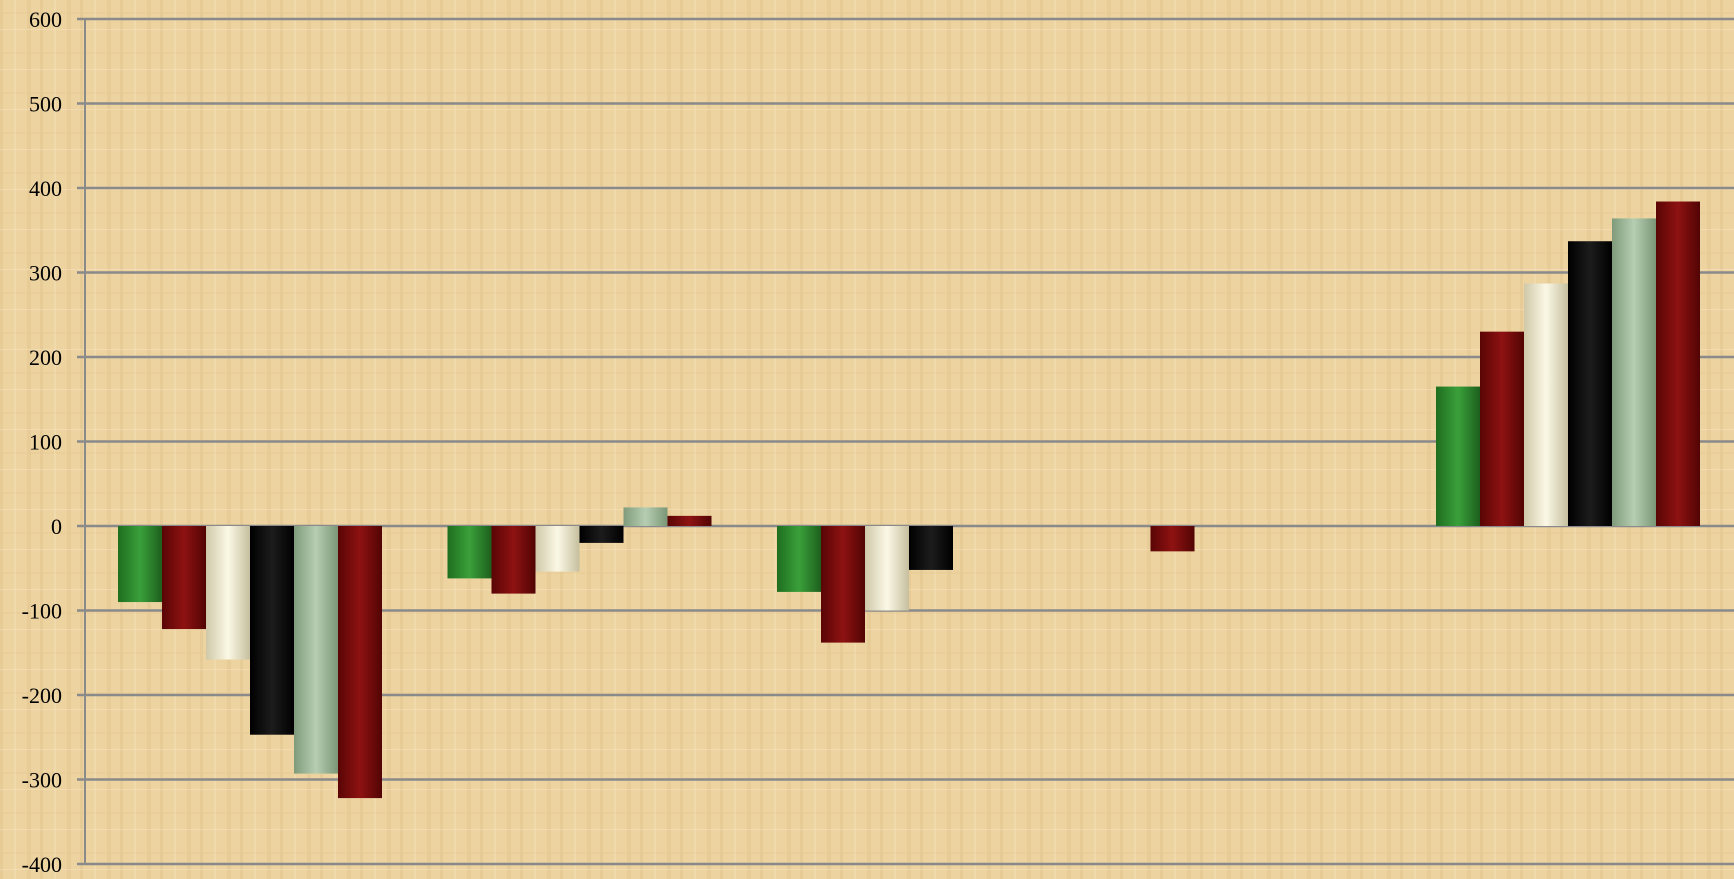 This screenshot has height=879, width=1734. I want to click on y-tick-label: 400, so click(45, 188).